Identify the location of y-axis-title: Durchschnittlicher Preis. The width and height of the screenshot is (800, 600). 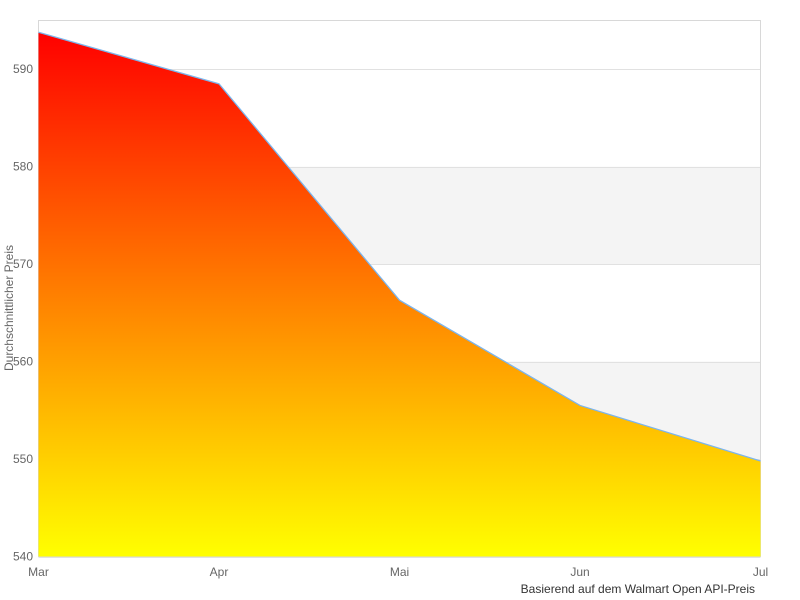
(9, 308).